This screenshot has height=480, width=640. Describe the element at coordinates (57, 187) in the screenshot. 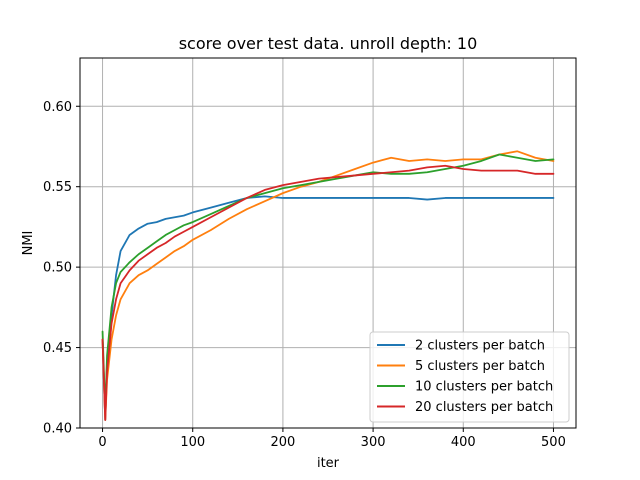

I see `y-tick-label: 0.55` at that location.